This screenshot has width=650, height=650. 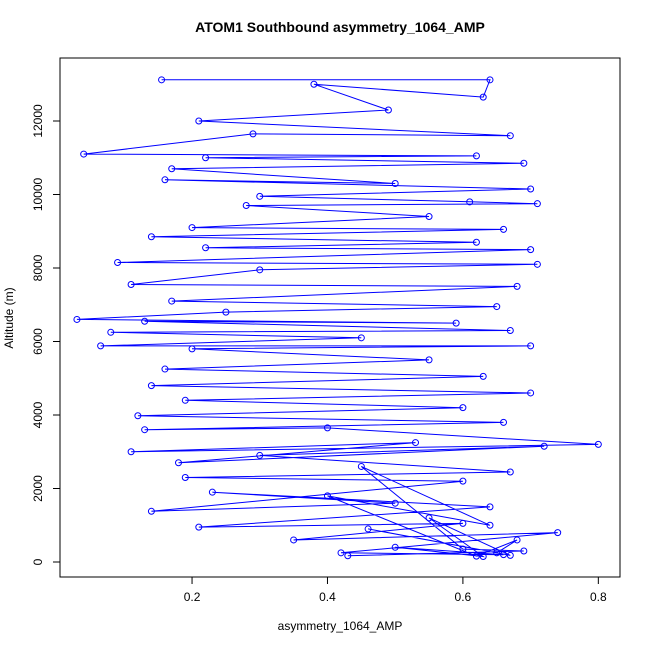 What do you see at coordinates (38, 561) in the screenshot?
I see `y-tick-label: 0` at bounding box center [38, 561].